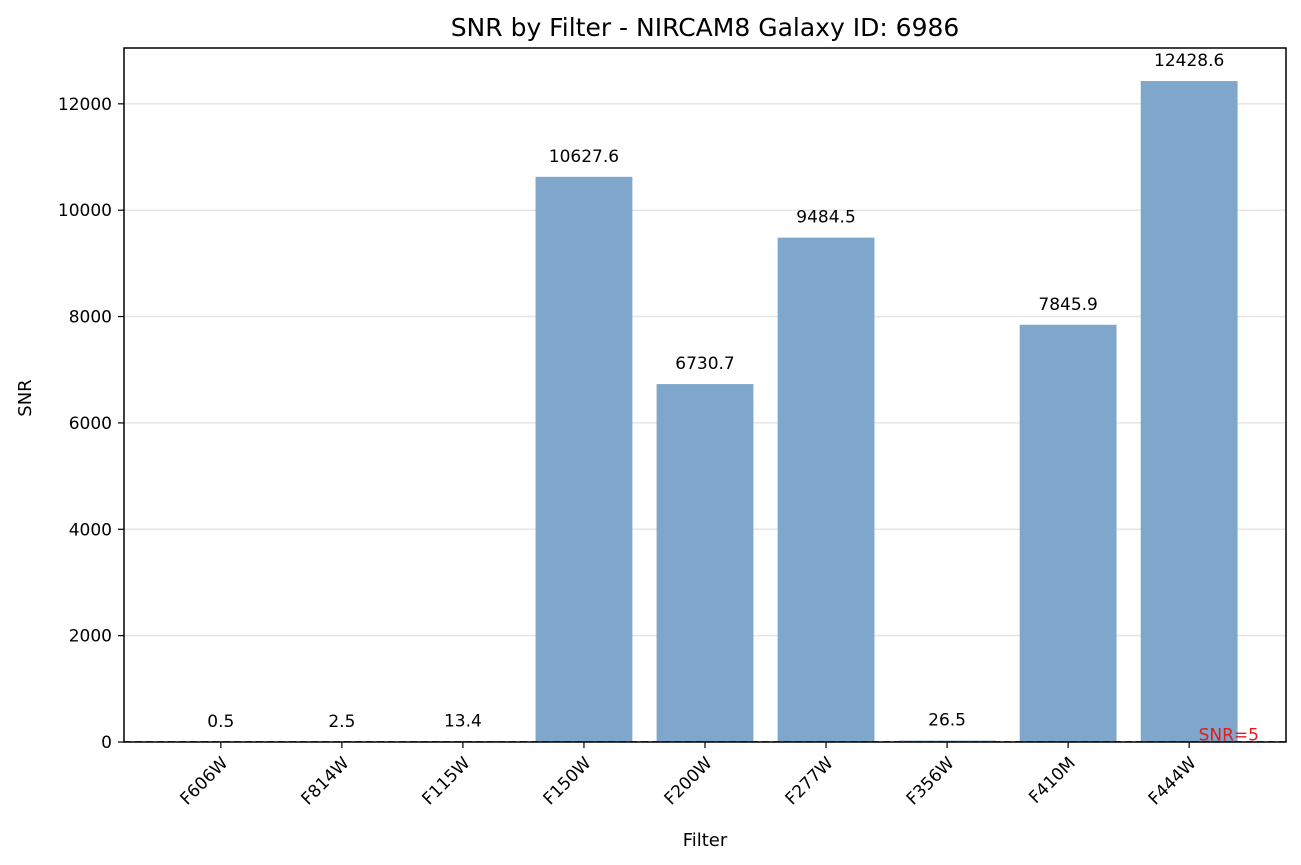 This screenshot has height=865, width=1301. What do you see at coordinates (85, 105) in the screenshot?
I see `y-tick-label: 12000` at bounding box center [85, 105].